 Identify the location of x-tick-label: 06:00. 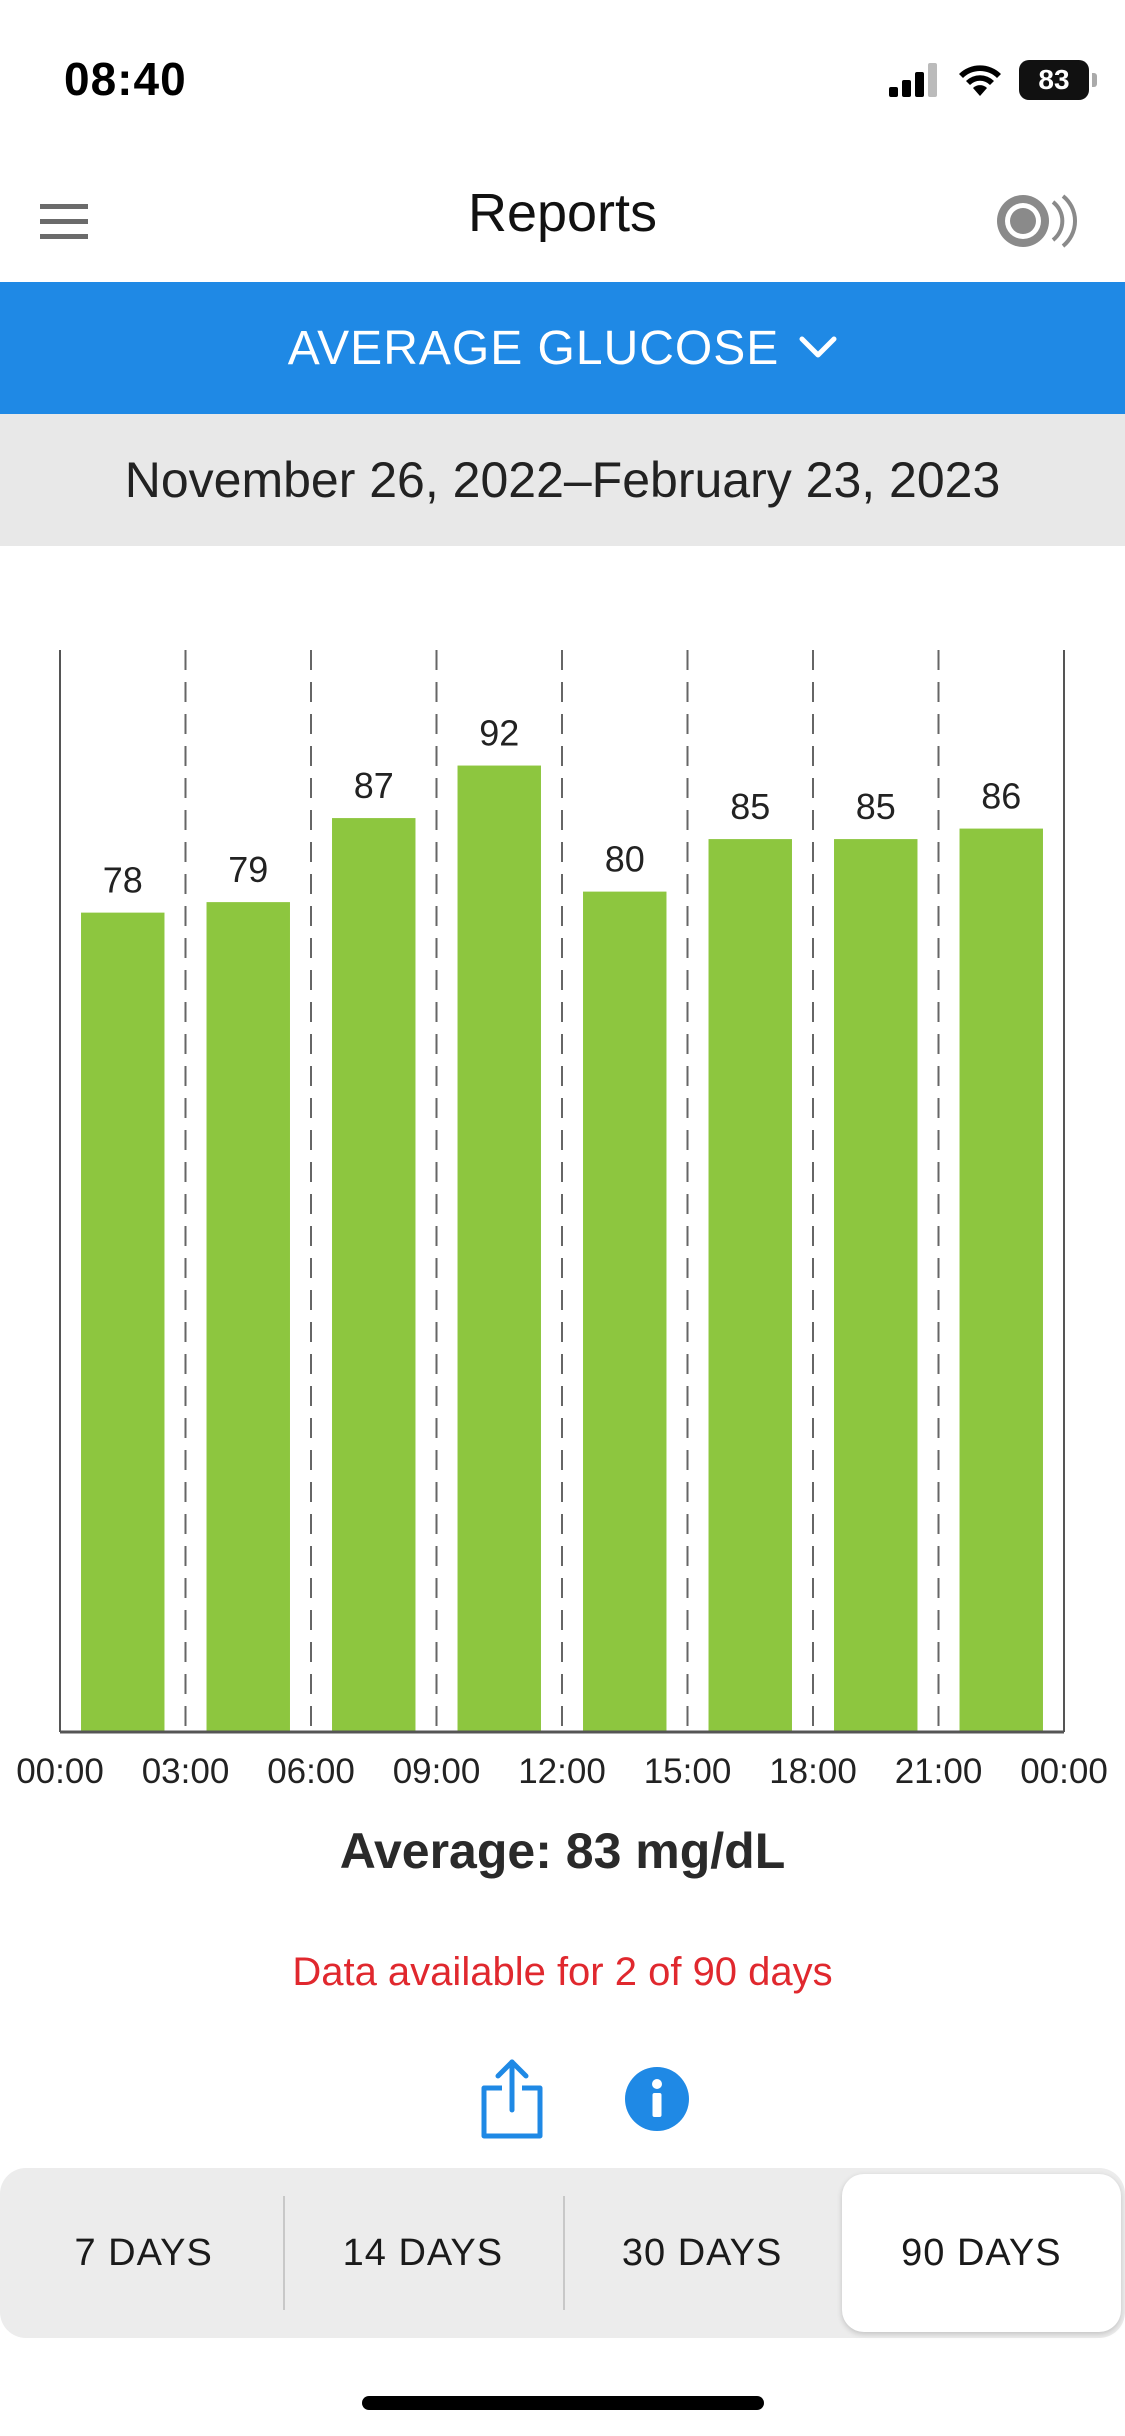
(311, 1771).